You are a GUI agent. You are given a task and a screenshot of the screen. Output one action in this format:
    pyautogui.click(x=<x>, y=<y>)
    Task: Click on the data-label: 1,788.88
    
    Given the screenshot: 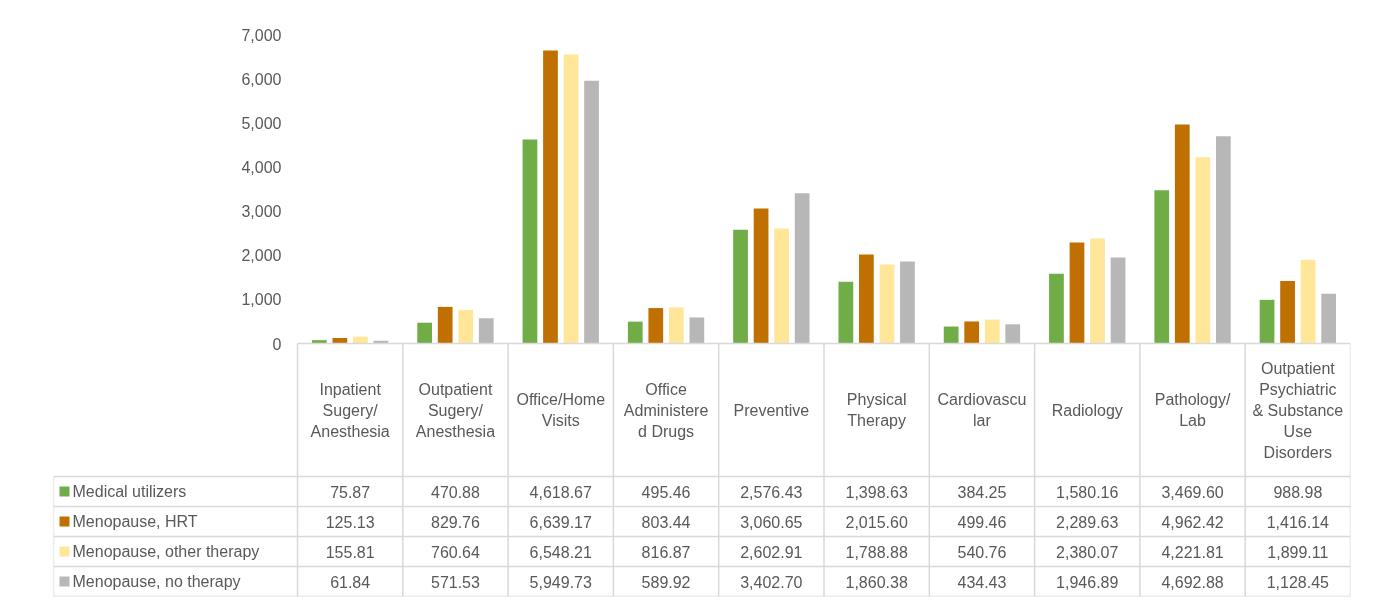 What is the action you would take?
    pyautogui.click(x=876, y=552)
    